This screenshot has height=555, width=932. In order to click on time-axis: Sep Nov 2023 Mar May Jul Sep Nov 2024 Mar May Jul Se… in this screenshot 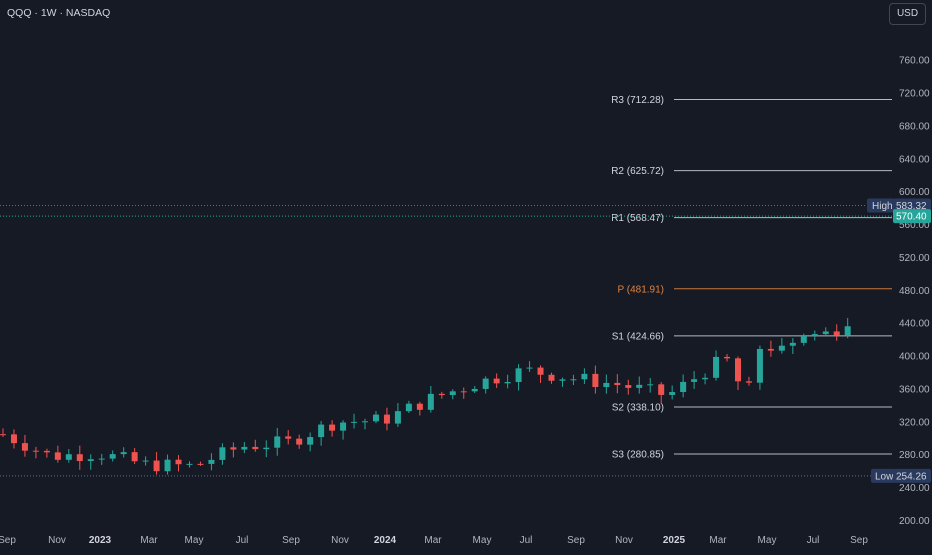, I will do `click(434, 540)`.